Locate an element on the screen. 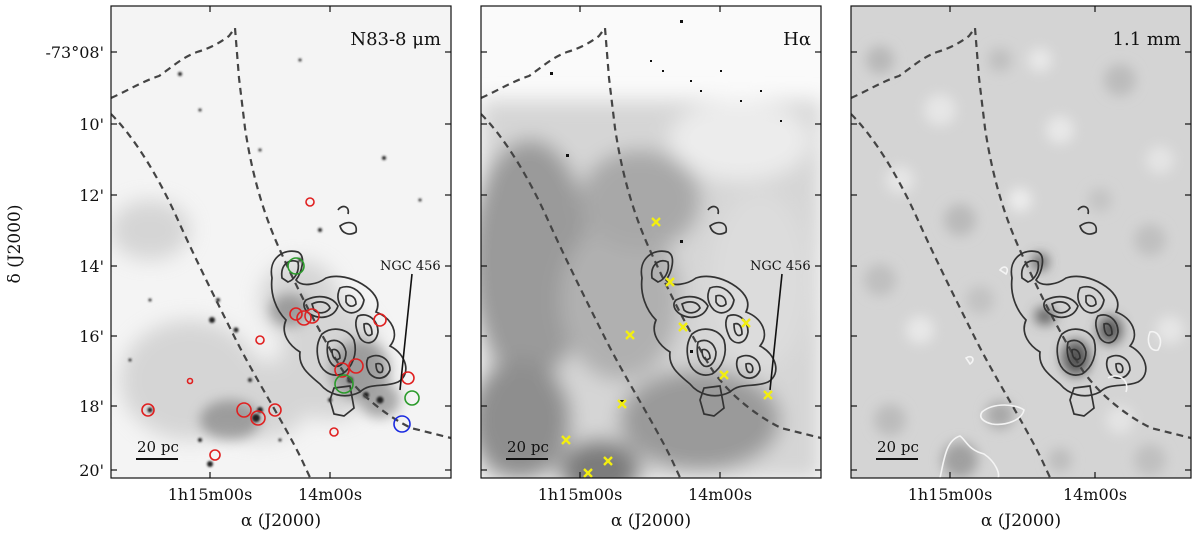 This screenshot has height=534, width=1200. xtick-p3-0: 1h15m00s is located at coordinates (950, 494).